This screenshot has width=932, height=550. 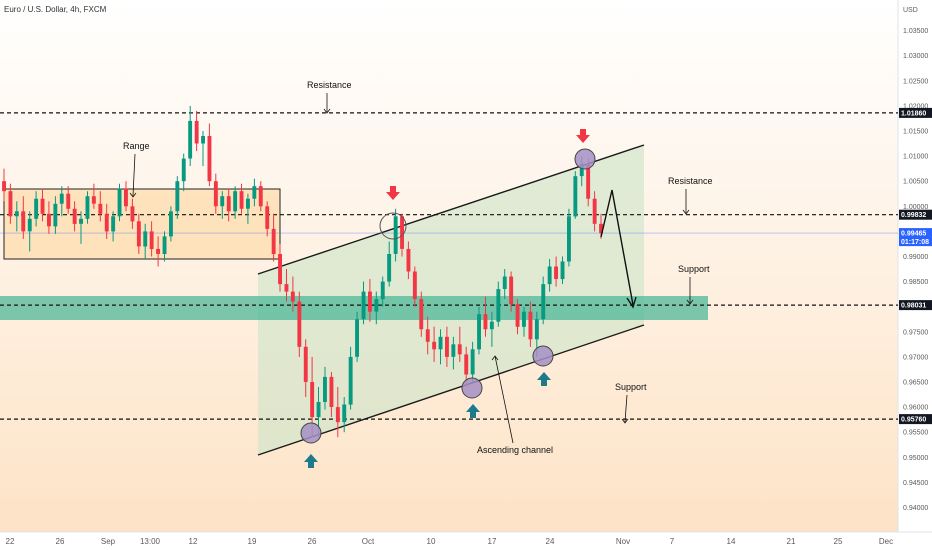 What do you see at coordinates (913, 306) in the screenshot?
I see `price-tag-label: 0.98031` at bounding box center [913, 306].